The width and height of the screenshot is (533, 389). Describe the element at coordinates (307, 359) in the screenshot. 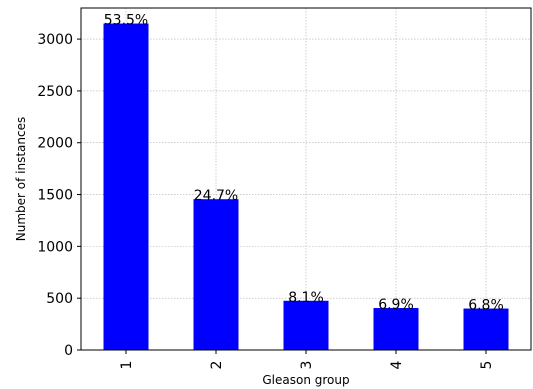

I see `x-axis-ticks: 1 2 3 4 5` at that location.